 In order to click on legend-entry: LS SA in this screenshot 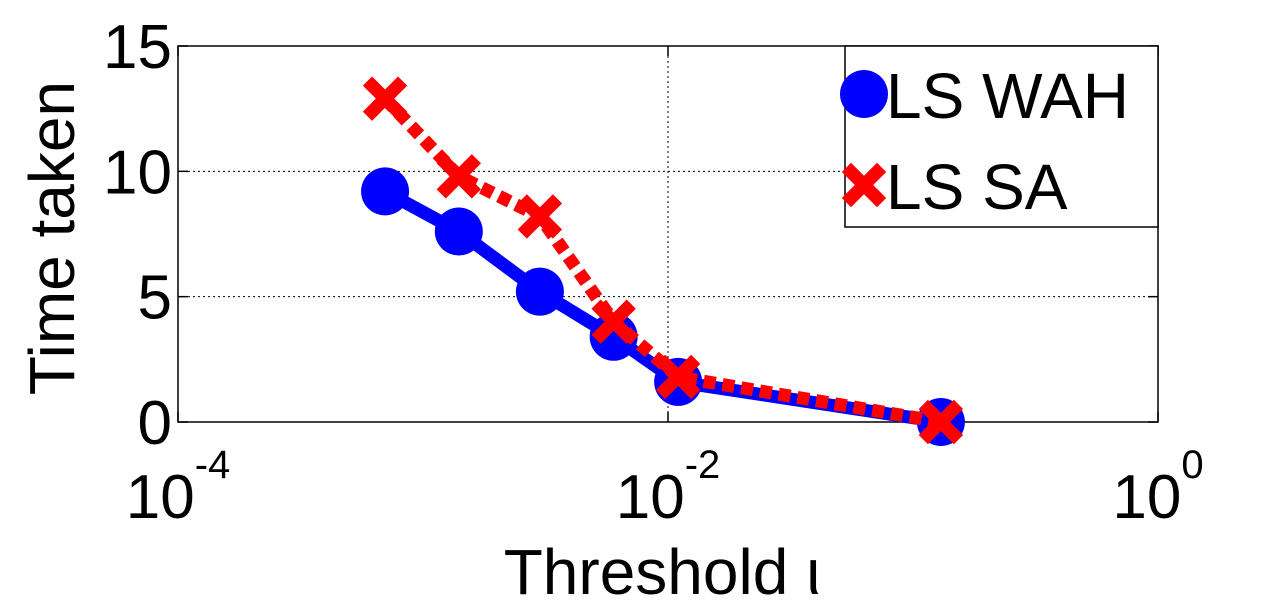, I will do `click(954, 187)`.